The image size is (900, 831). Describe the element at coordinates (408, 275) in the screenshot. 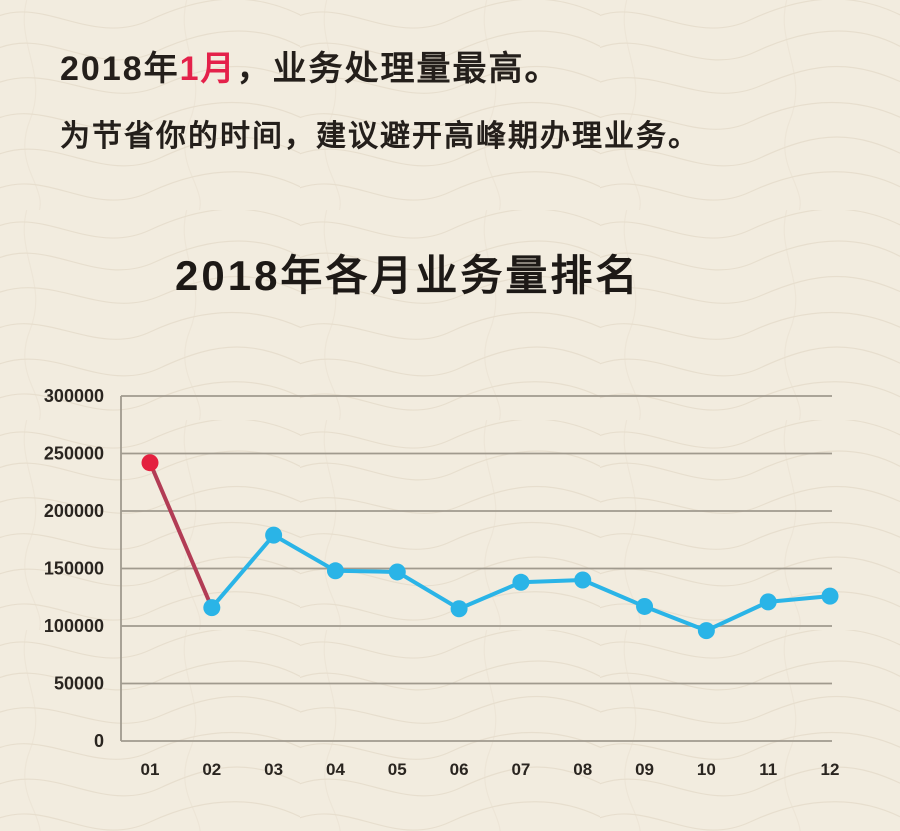

I see `chart-title: 2018年各月业务量排名` at that location.